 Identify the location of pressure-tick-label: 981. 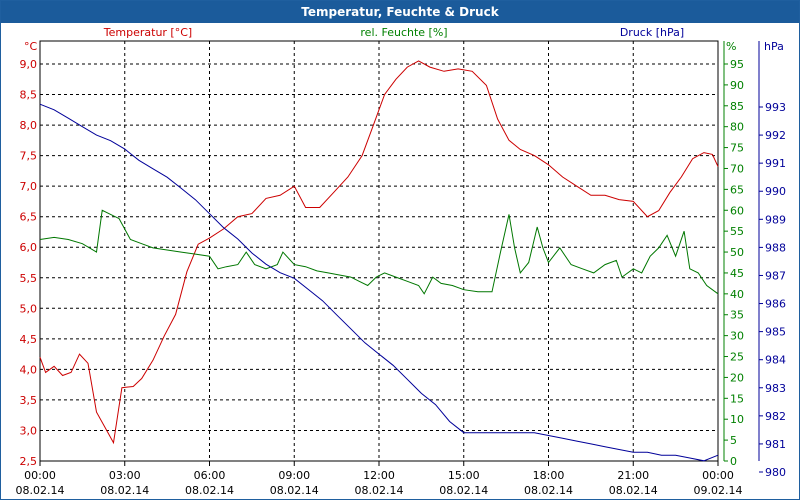
(775, 444).